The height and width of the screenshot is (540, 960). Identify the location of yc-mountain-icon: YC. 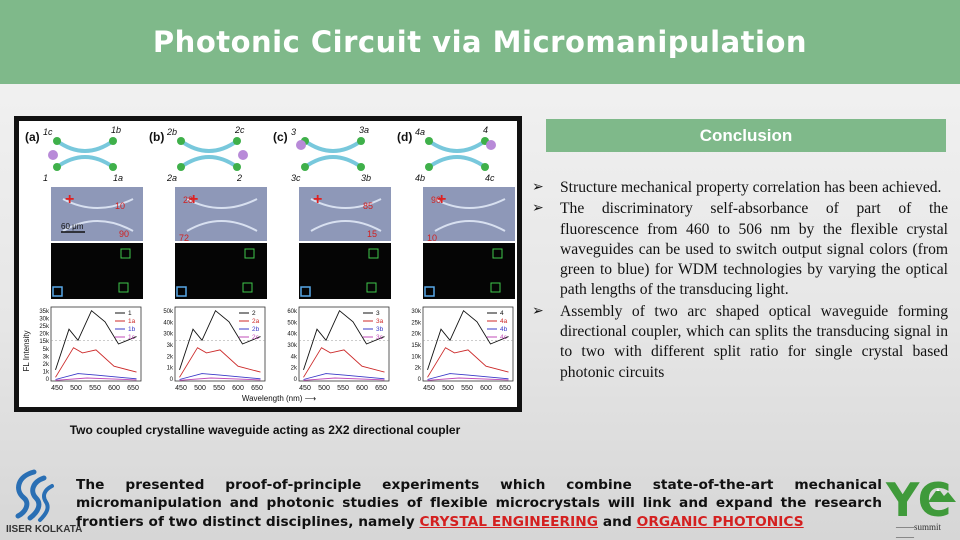
(920, 500).